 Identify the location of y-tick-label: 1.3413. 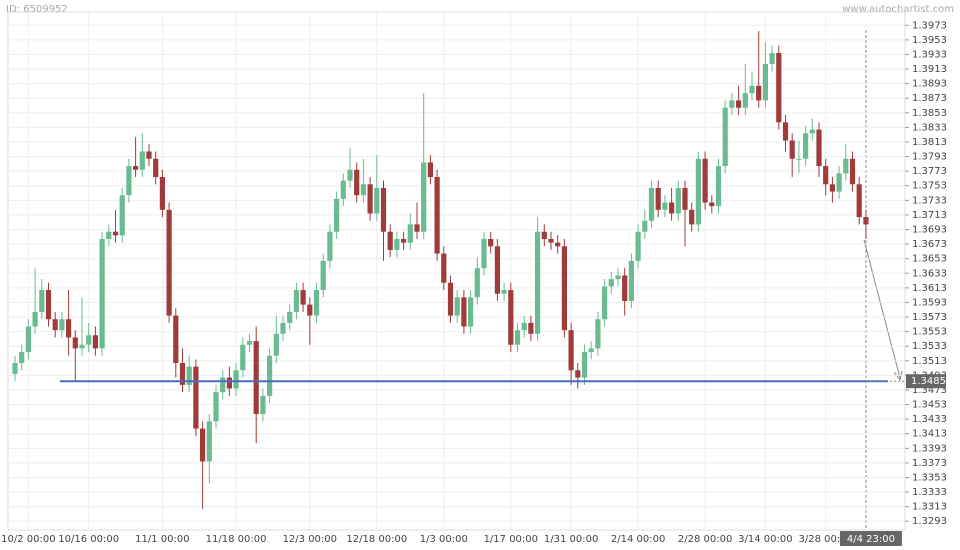
(929, 434).